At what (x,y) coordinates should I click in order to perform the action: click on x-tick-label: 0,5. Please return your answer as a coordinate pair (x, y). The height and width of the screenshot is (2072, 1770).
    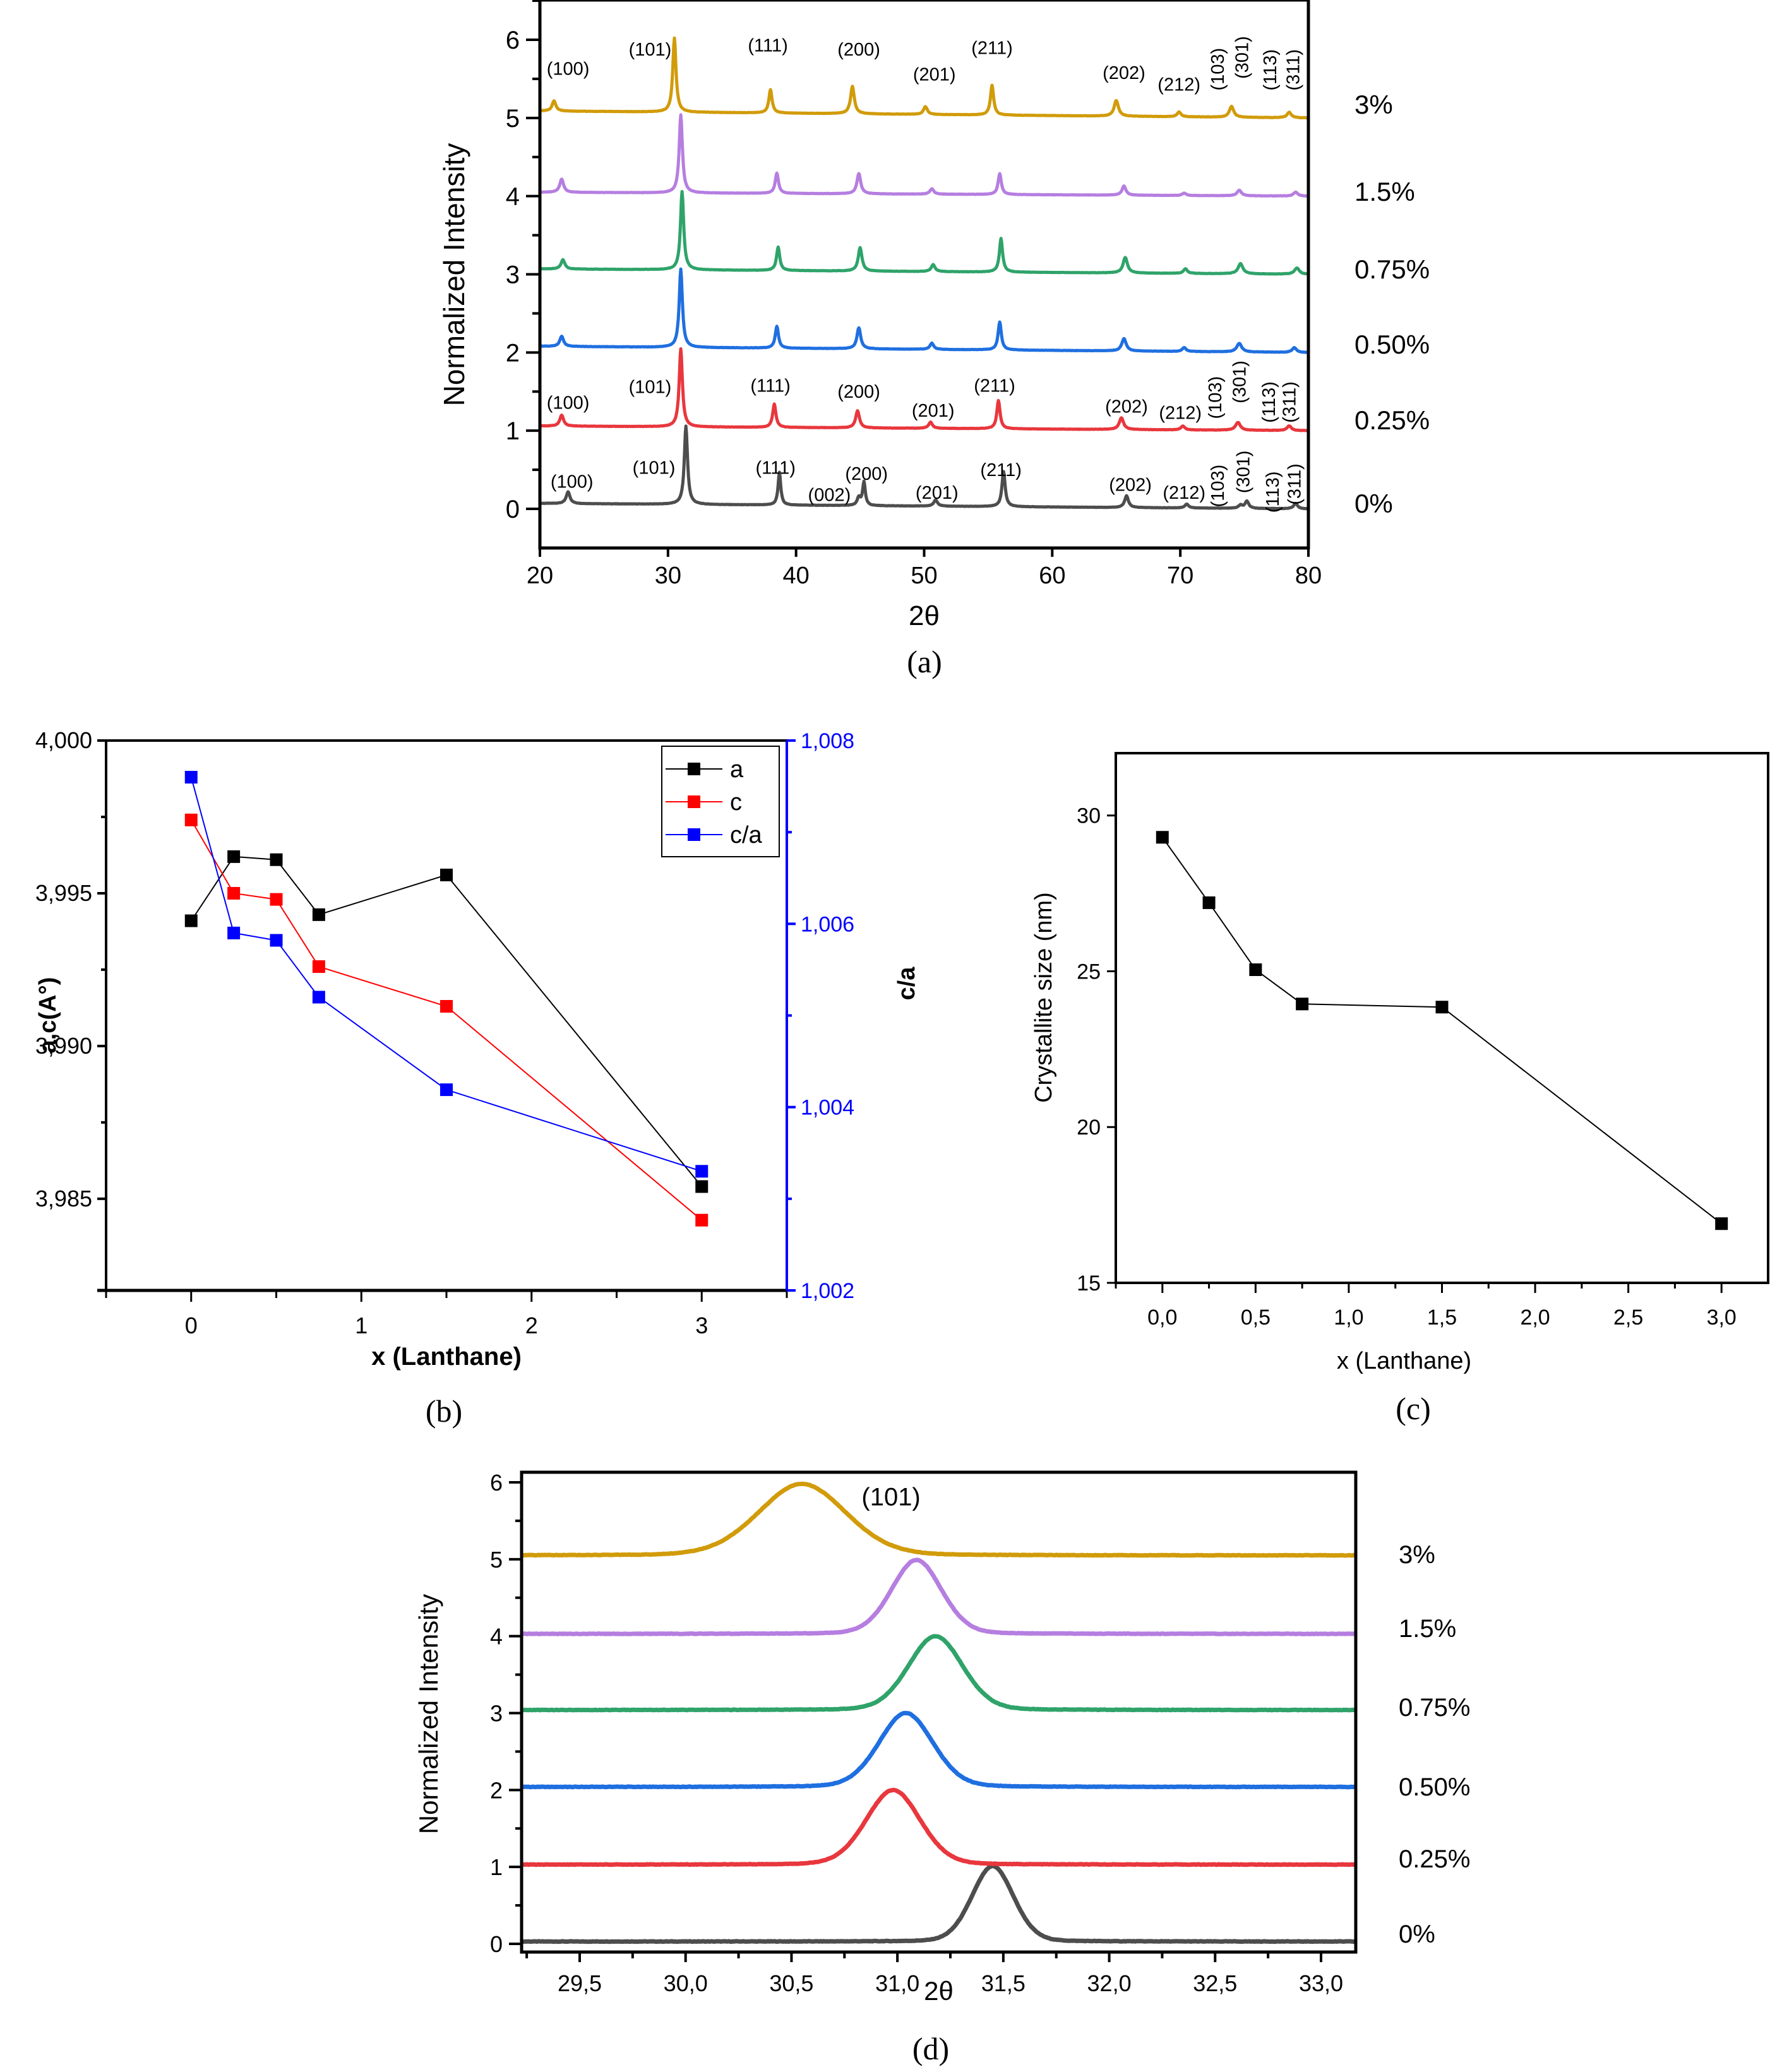
    Looking at the image, I should click on (1256, 1318).